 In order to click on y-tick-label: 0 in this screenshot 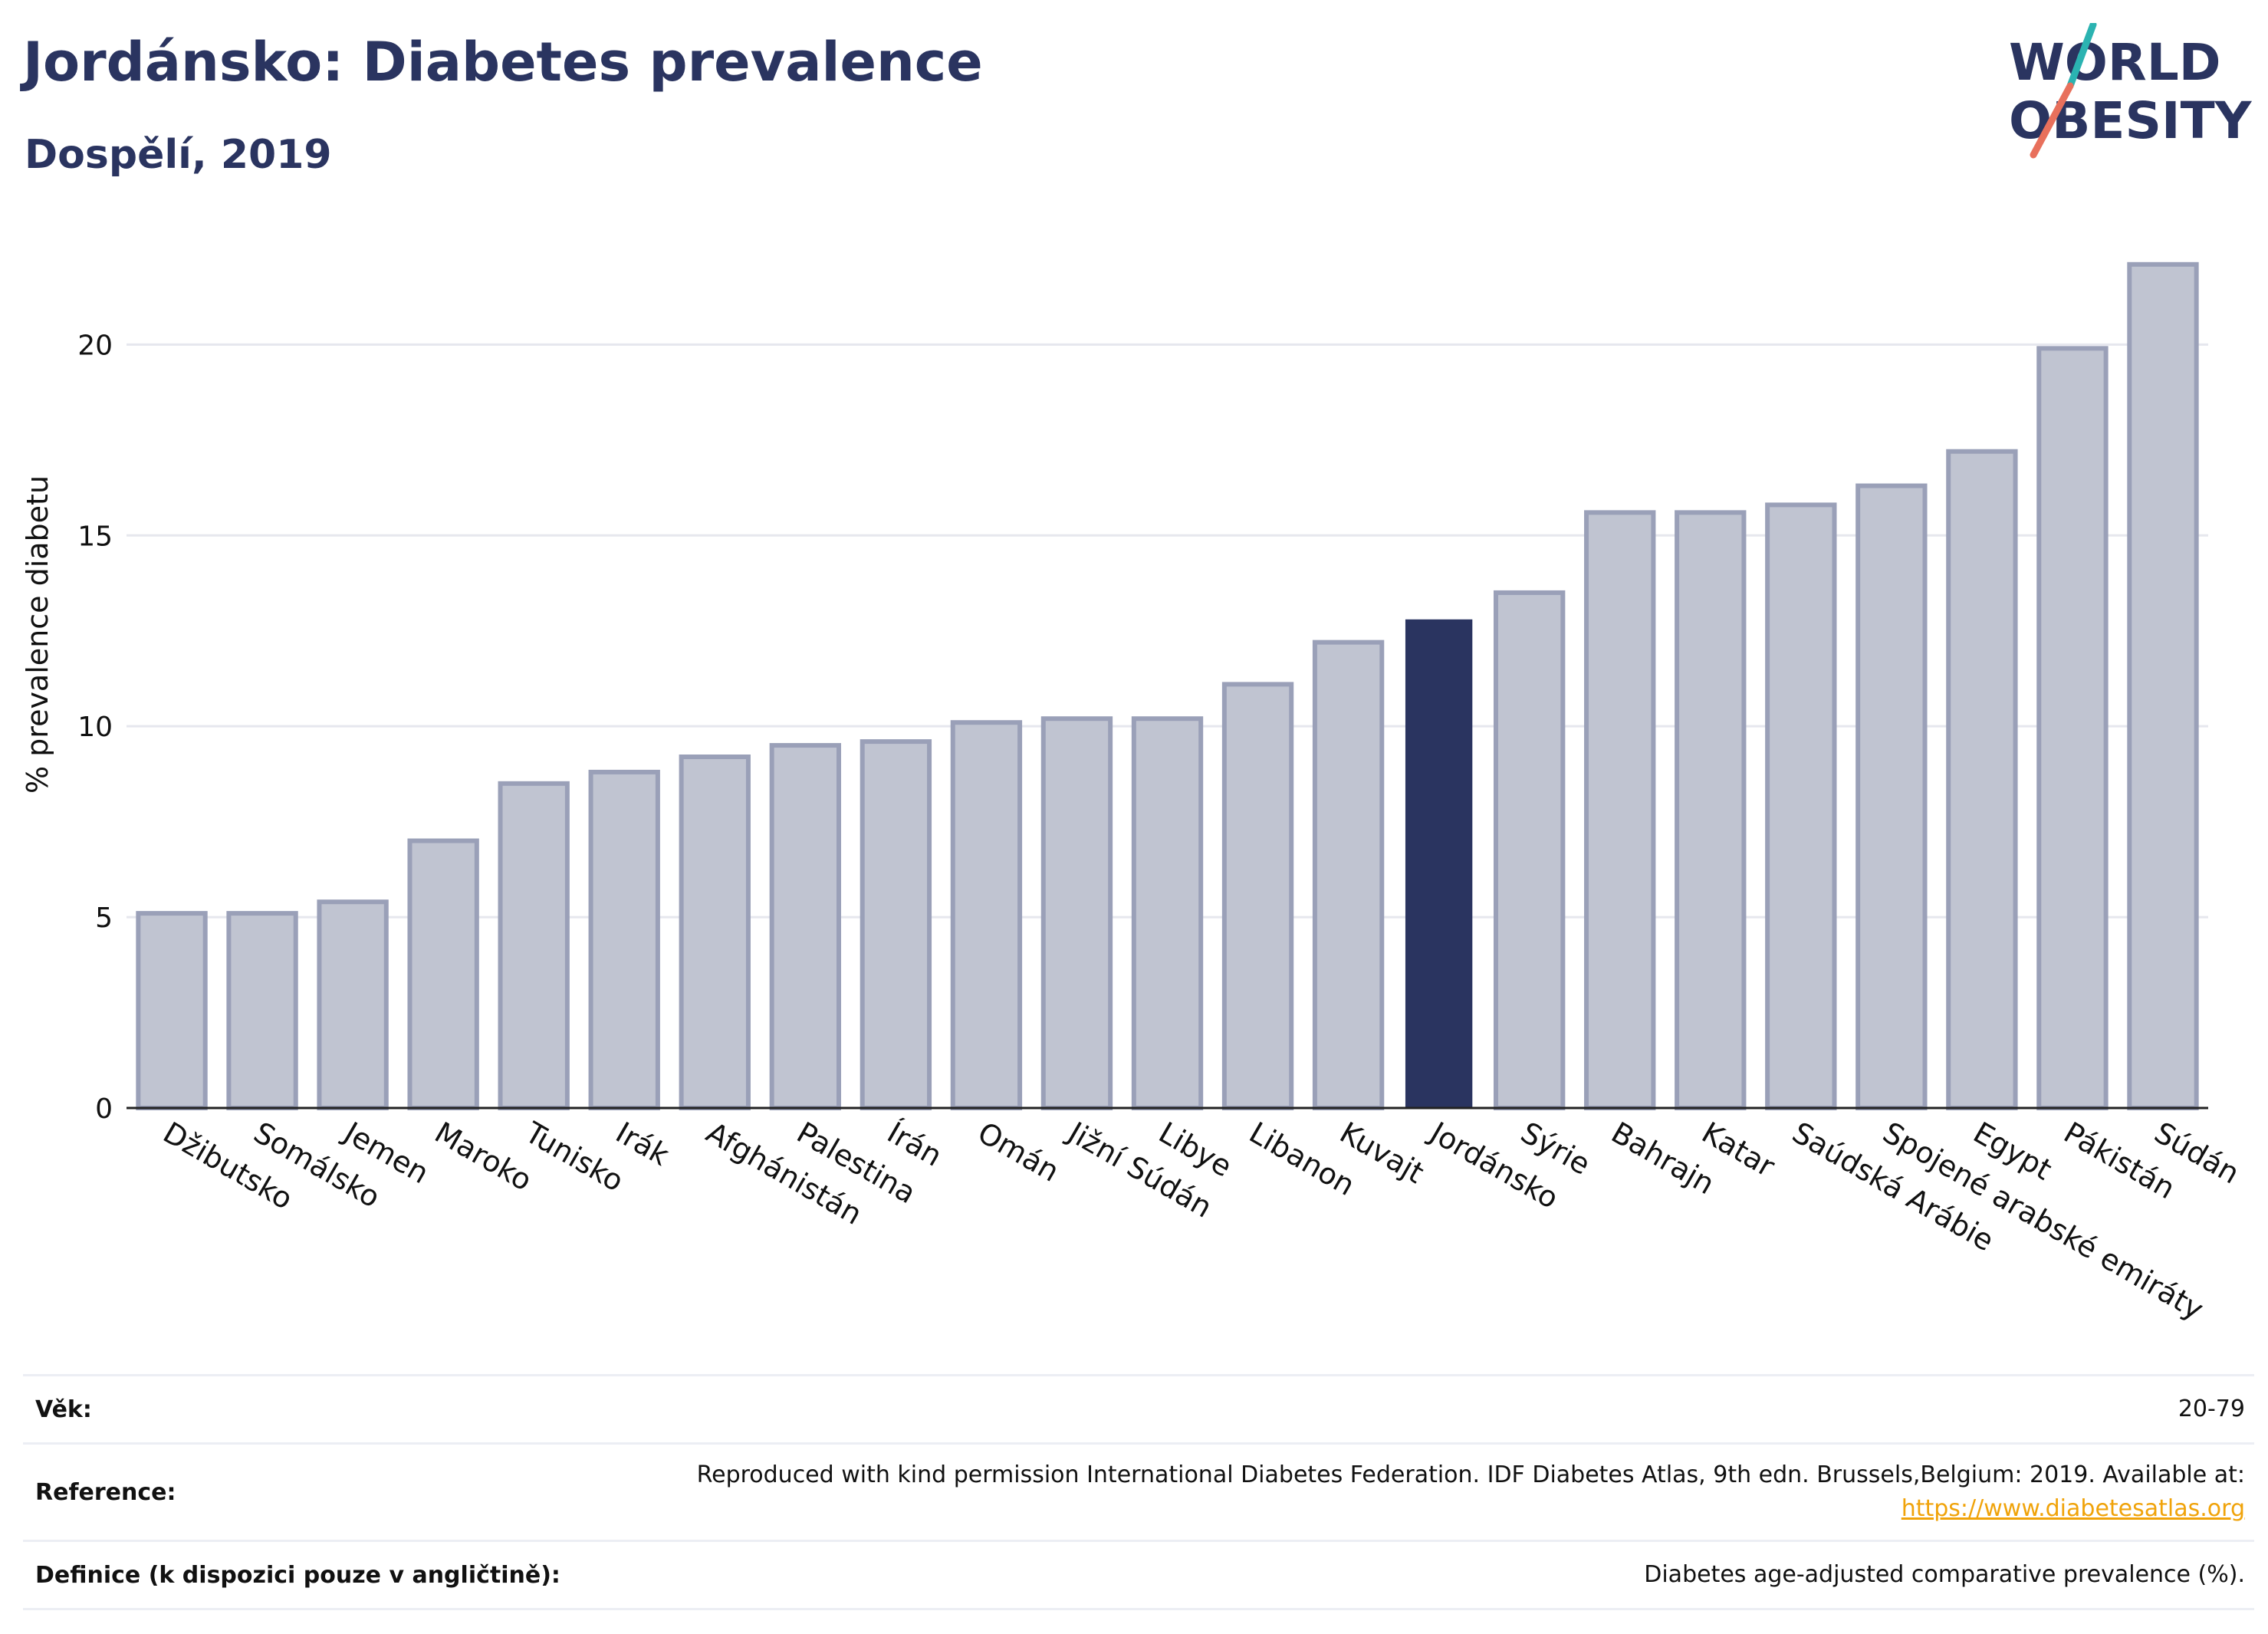, I will do `click(104, 1109)`.